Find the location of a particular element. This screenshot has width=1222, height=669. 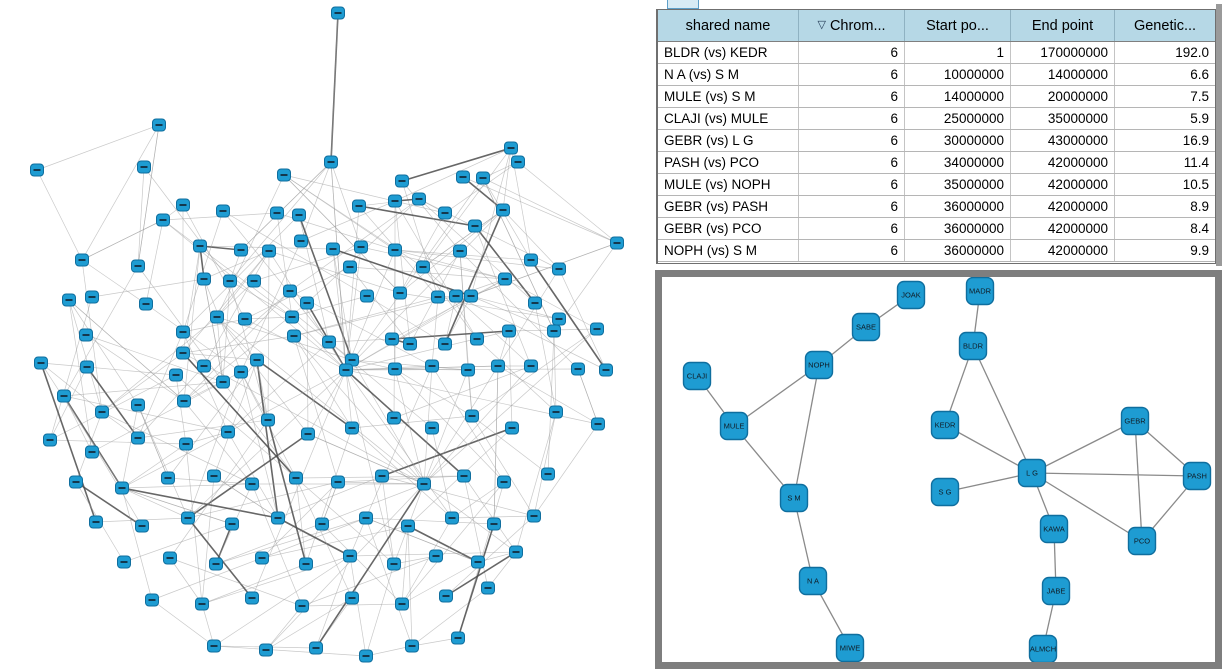

table-row: NOPH (vs) S M 6 36000000 42000000 9.9 is located at coordinates (936, 251).